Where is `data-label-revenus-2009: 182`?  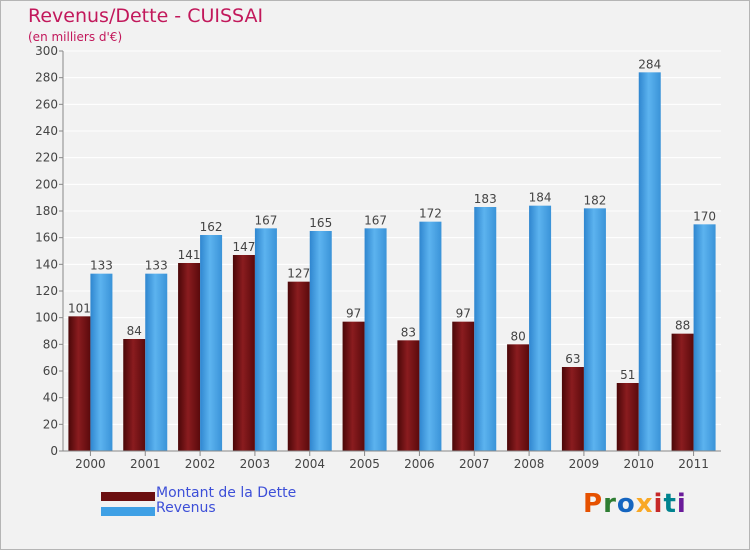
data-label-revenus-2009: 182 is located at coordinates (594, 200).